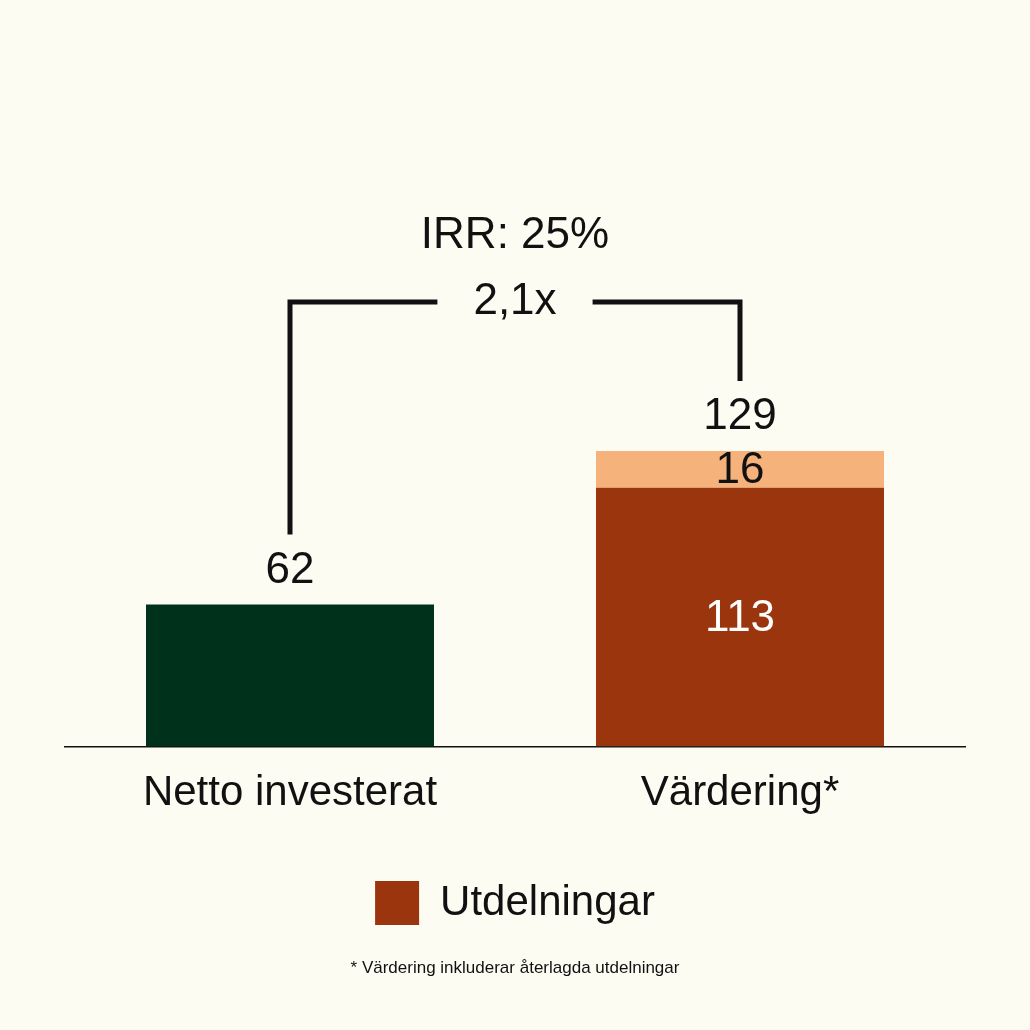 This screenshot has height=1030, width=1030. I want to click on x-tick-label: Värdering*, so click(740, 791).